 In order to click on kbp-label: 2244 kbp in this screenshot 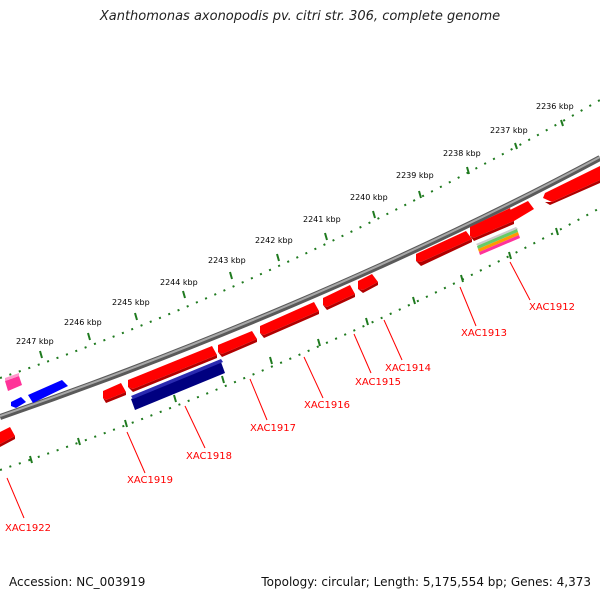, I will do `click(179, 282)`.